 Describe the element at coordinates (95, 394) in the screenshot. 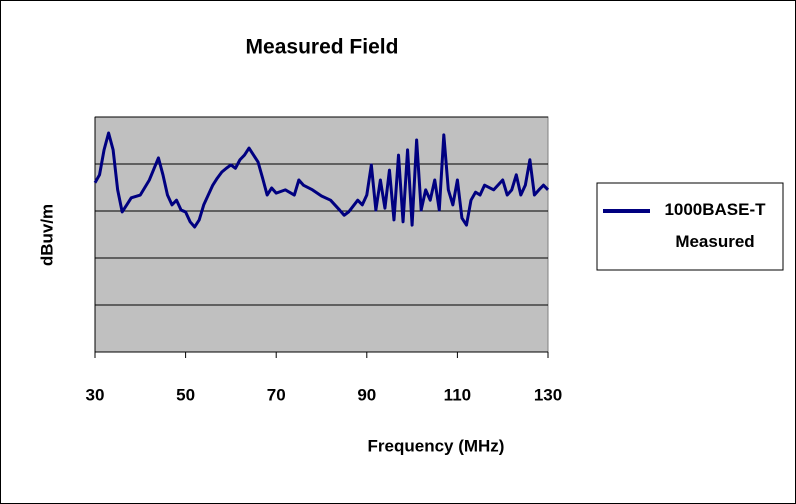

I see `x-tick-label: 30` at that location.